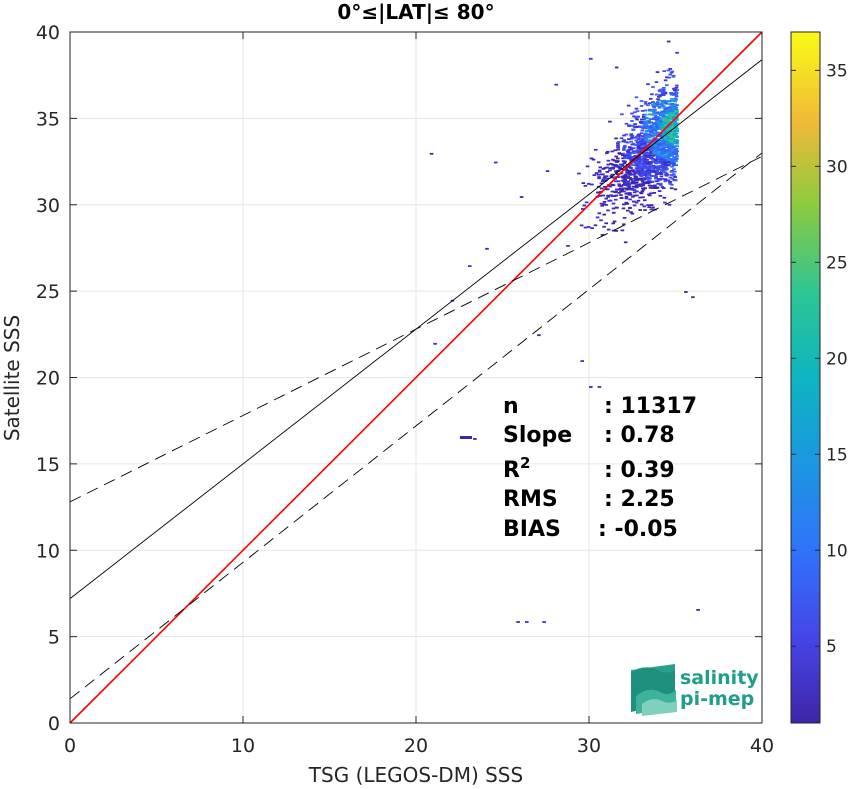  Describe the element at coordinates (805, 377) in the screenshot. I see `colorbar-gradient` at that location.